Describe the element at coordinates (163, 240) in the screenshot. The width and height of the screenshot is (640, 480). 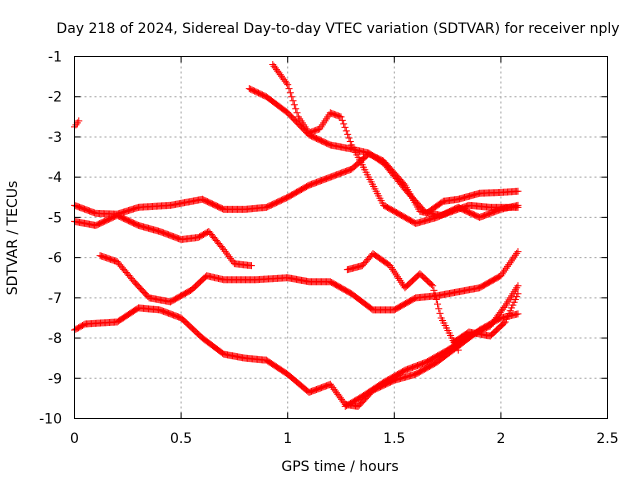
I see `series-sat-c` at that location.